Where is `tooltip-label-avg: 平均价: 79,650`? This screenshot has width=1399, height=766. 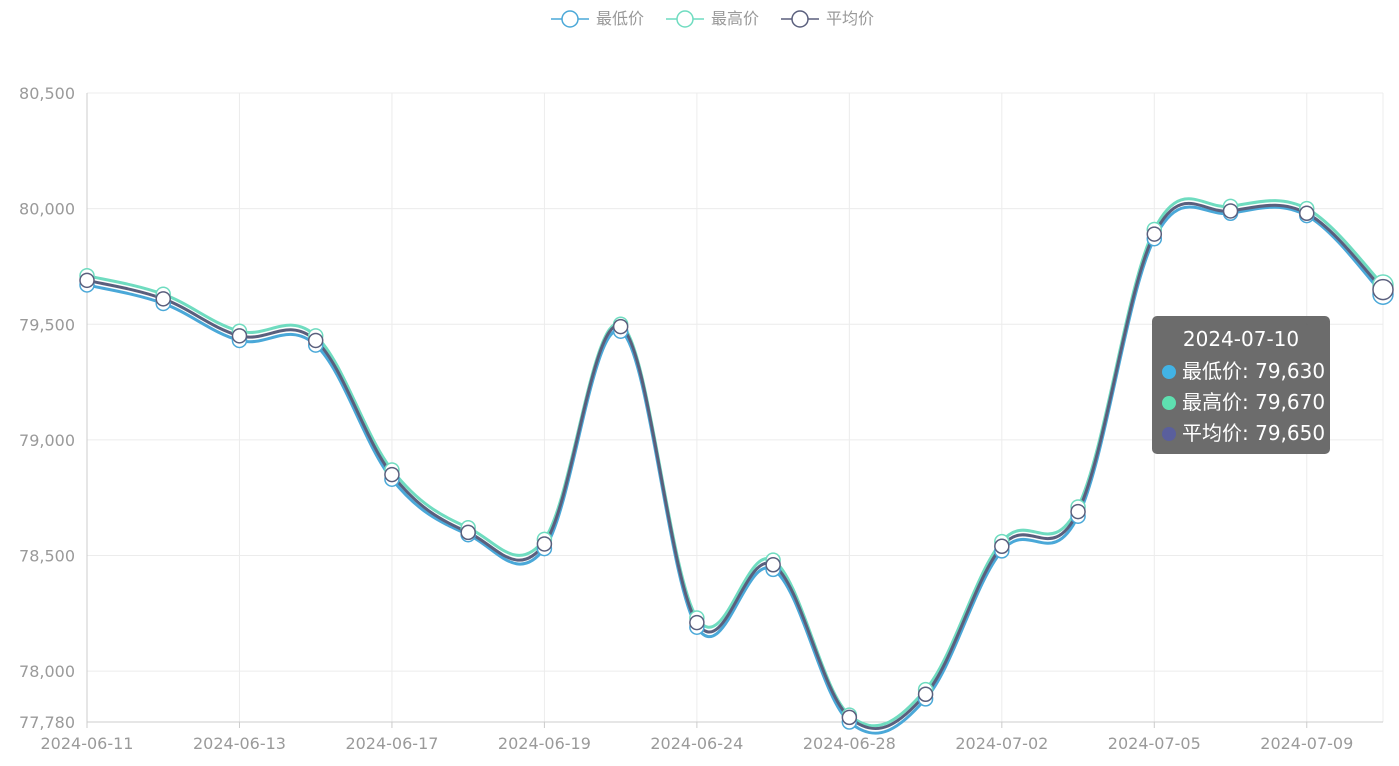 tooltip-label-avg: 平均价: 79,650 is located at coordinates (1254, 433).